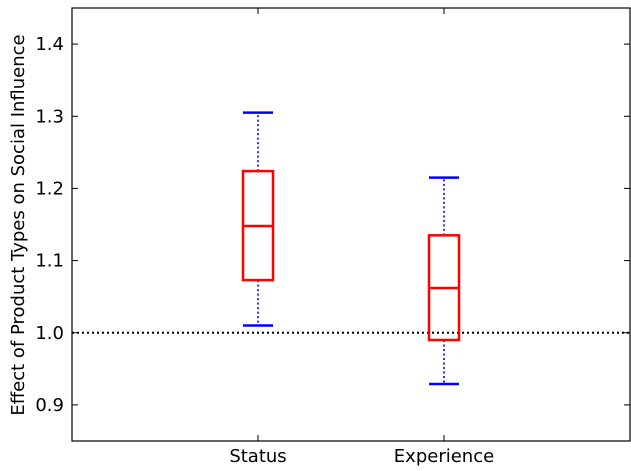 The width and height of the screenshot is (631, 471). Describe the element at coordinates (49, 261) in the screenshot. I see `y-tick-label: 1.1` at that location.